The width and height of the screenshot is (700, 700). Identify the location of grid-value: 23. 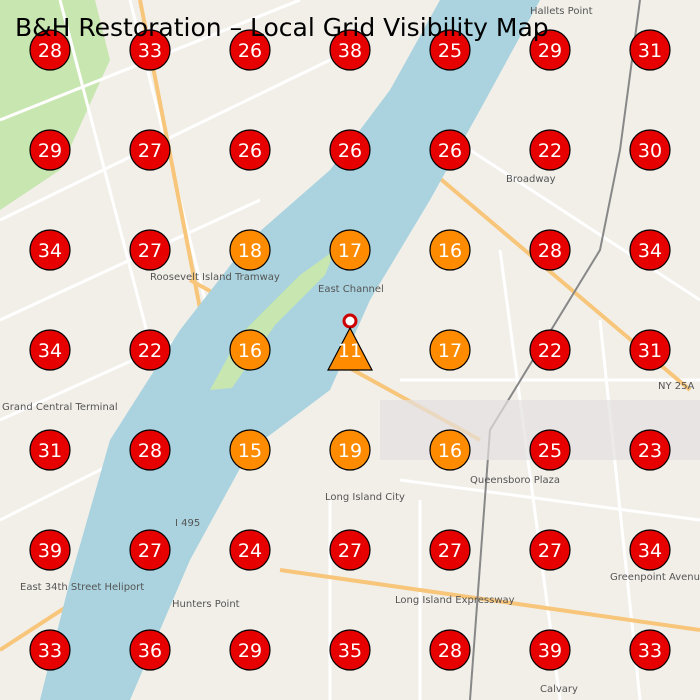
(650, 451).